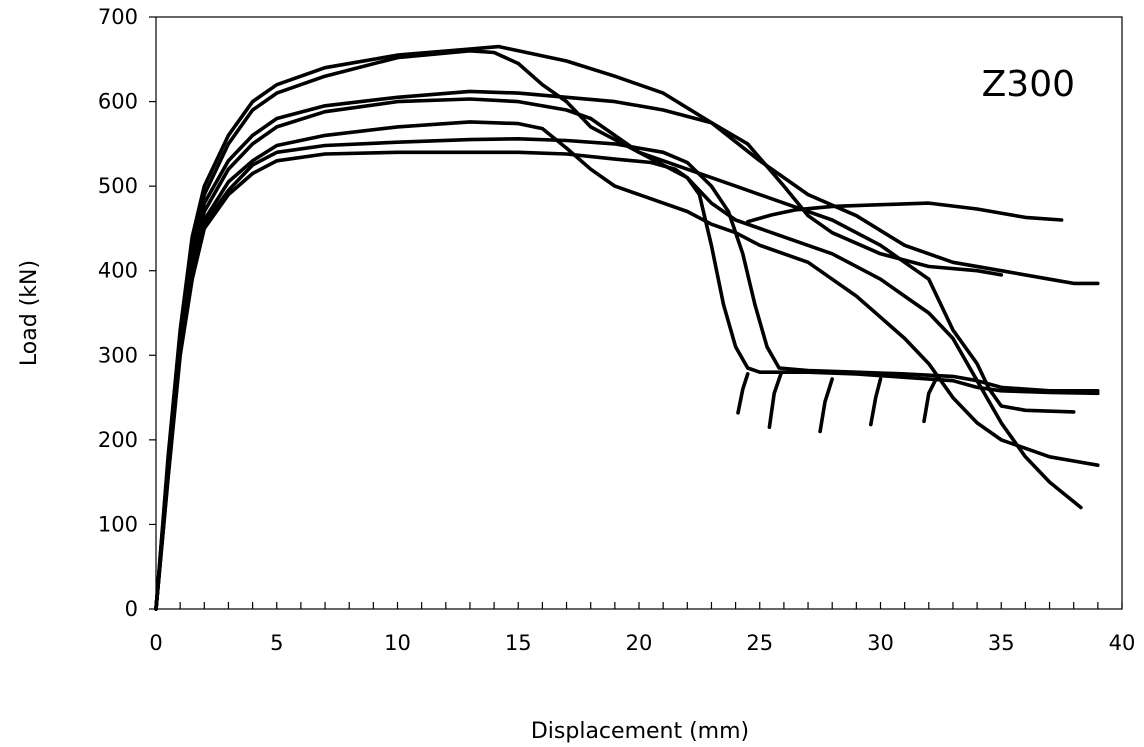 This screenshot has height=747, width=1144. What do you see at coordinates (118, 355) in the screenshot?
I see `y-tick-label: 300` at bounding box center [118, 355].